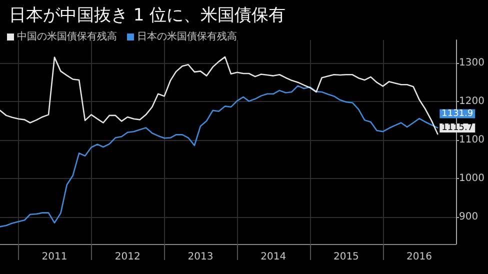 Image resolution: width=488 pixels, height=274 pixels. What do you see at coordinates (201, 257) in the screenshot?
I see `x-tick-label: 2013` at bounding box center [201, 257].